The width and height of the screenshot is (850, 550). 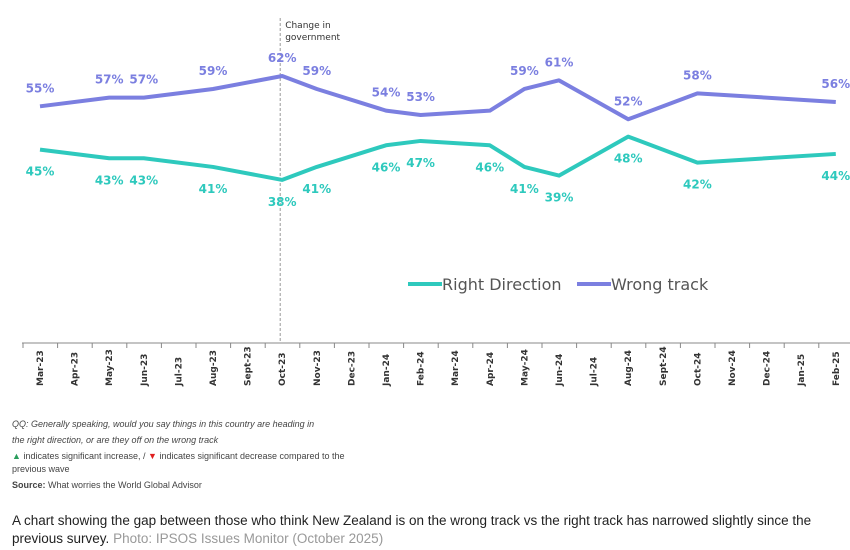 What do you see at coordinates (456, 368) in the screenshot?
I see `x-tick-label: Mar-24` at bounding box center [456, 368].